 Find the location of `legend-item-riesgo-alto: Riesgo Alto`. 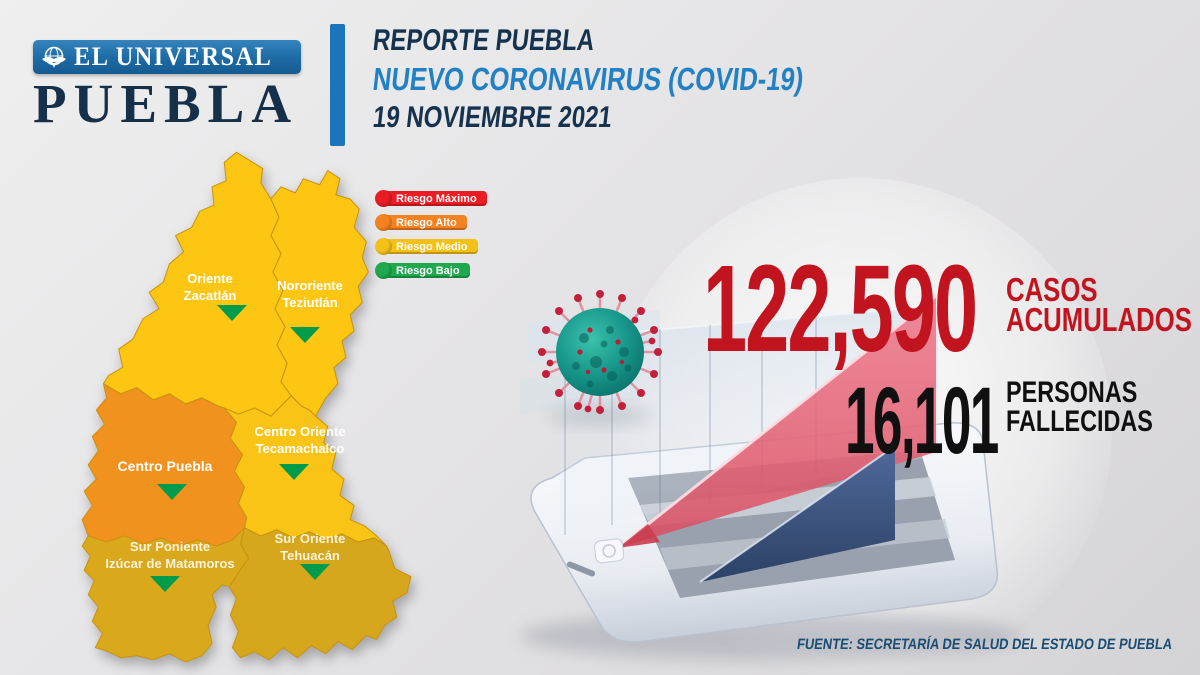

legend-item-riesgo-alto: Riesgo Alto is located at coordinates (431, 222).